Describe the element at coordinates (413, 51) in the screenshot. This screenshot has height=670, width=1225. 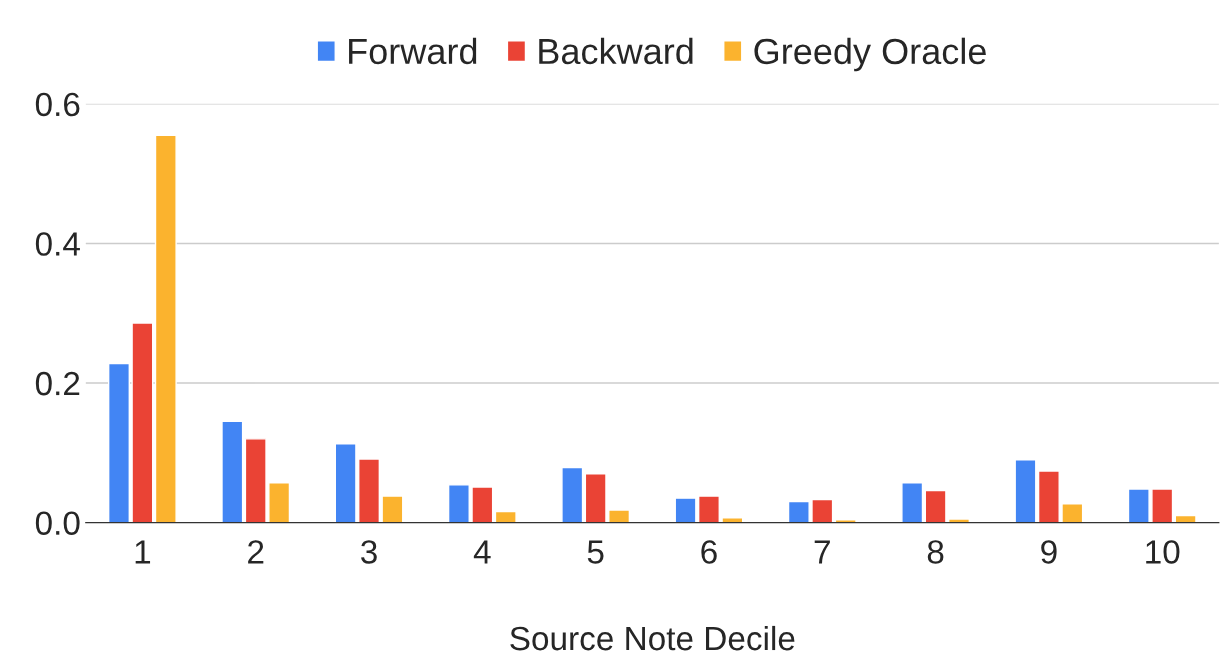
I see `legend-label: Forward` at that location.